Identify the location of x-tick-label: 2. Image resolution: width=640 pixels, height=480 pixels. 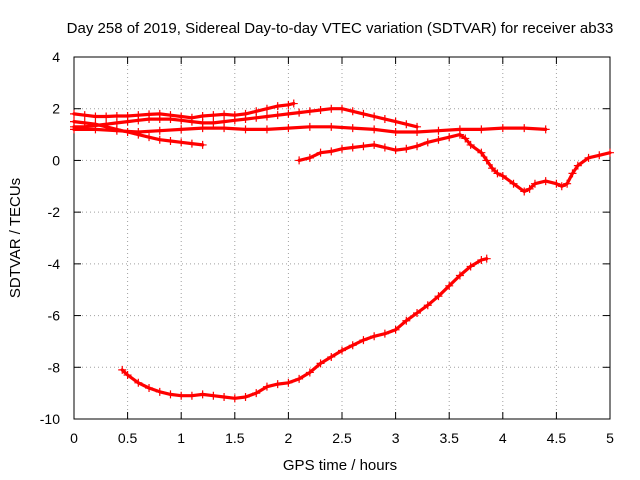
(289, 438).